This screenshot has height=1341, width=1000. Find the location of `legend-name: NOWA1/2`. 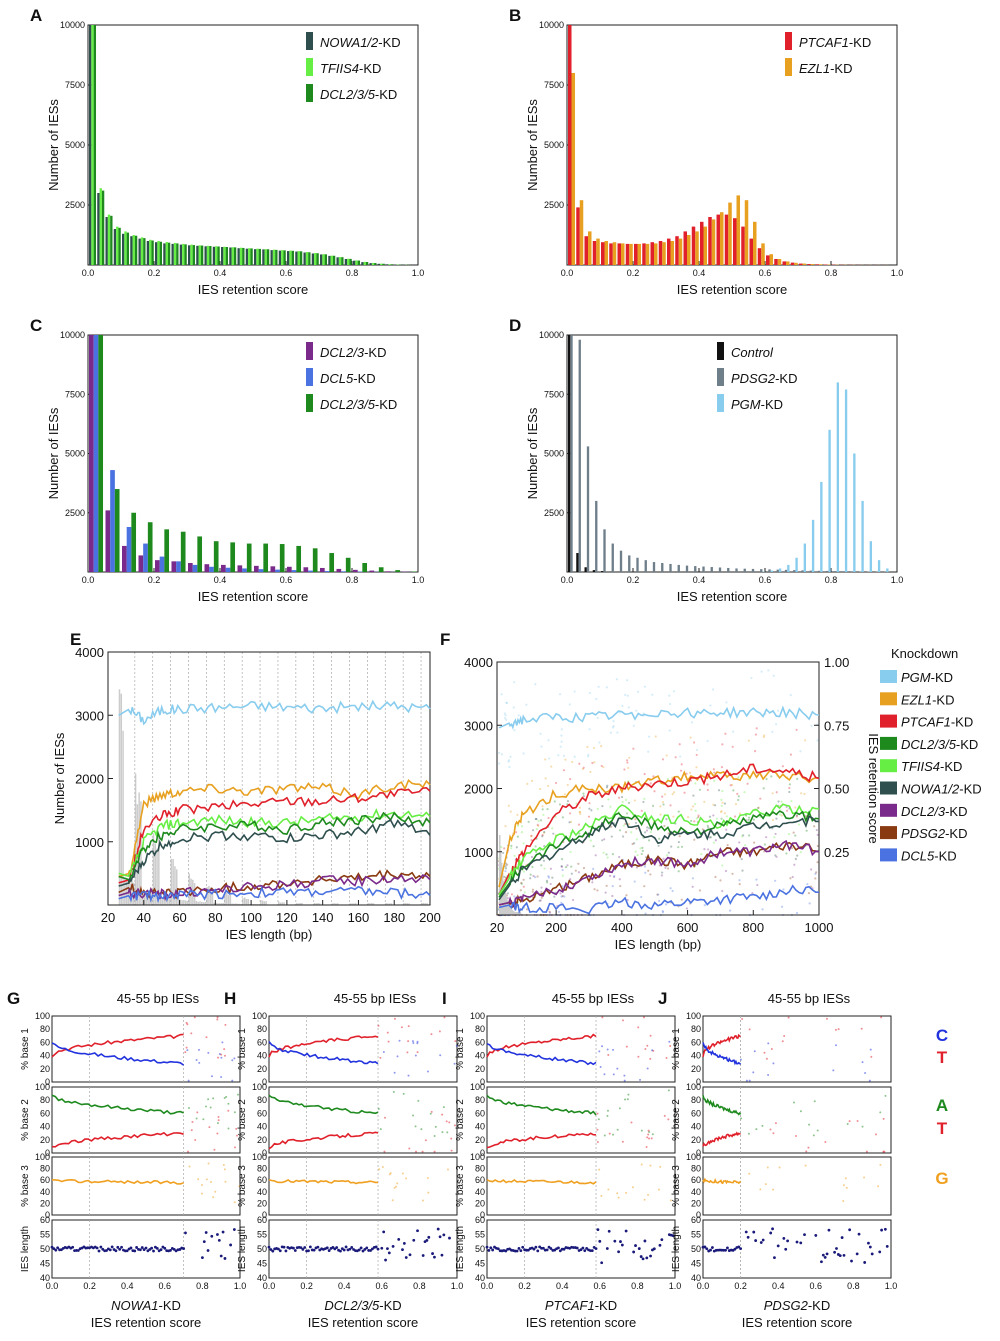

legend-name: NOWA1/2 is located at coordinates (930, 789).